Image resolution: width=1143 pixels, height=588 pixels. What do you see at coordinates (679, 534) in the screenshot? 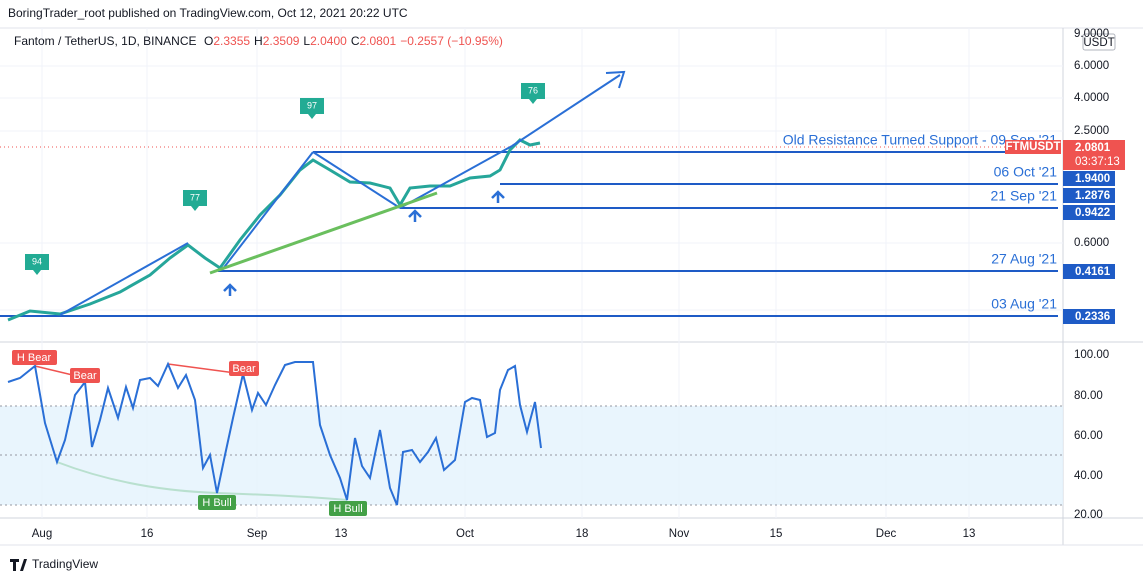
I see `time-label: Nov` at bounding box center [679, 534].